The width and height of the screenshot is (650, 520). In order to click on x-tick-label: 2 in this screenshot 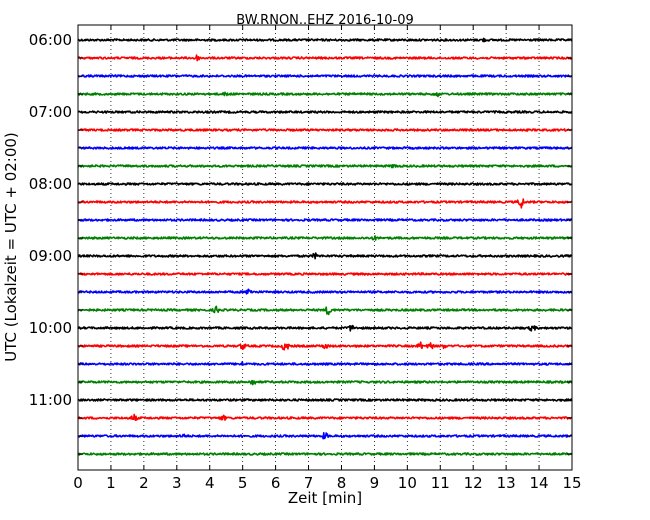, I will do `click(144, 483)`.